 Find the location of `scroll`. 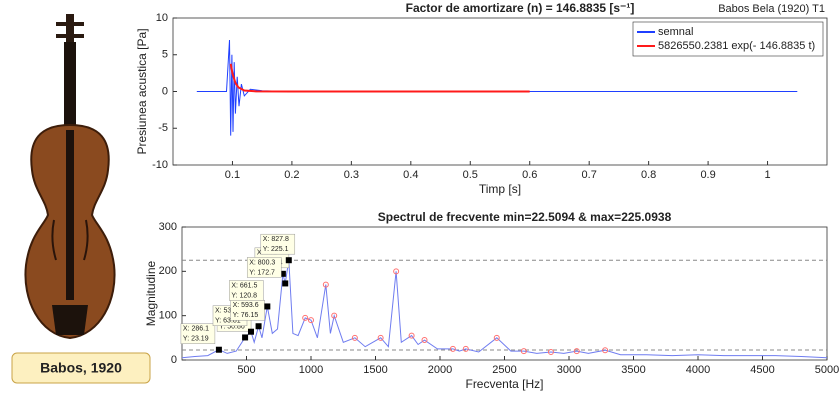

scroll is located at coordinates (70, 29).